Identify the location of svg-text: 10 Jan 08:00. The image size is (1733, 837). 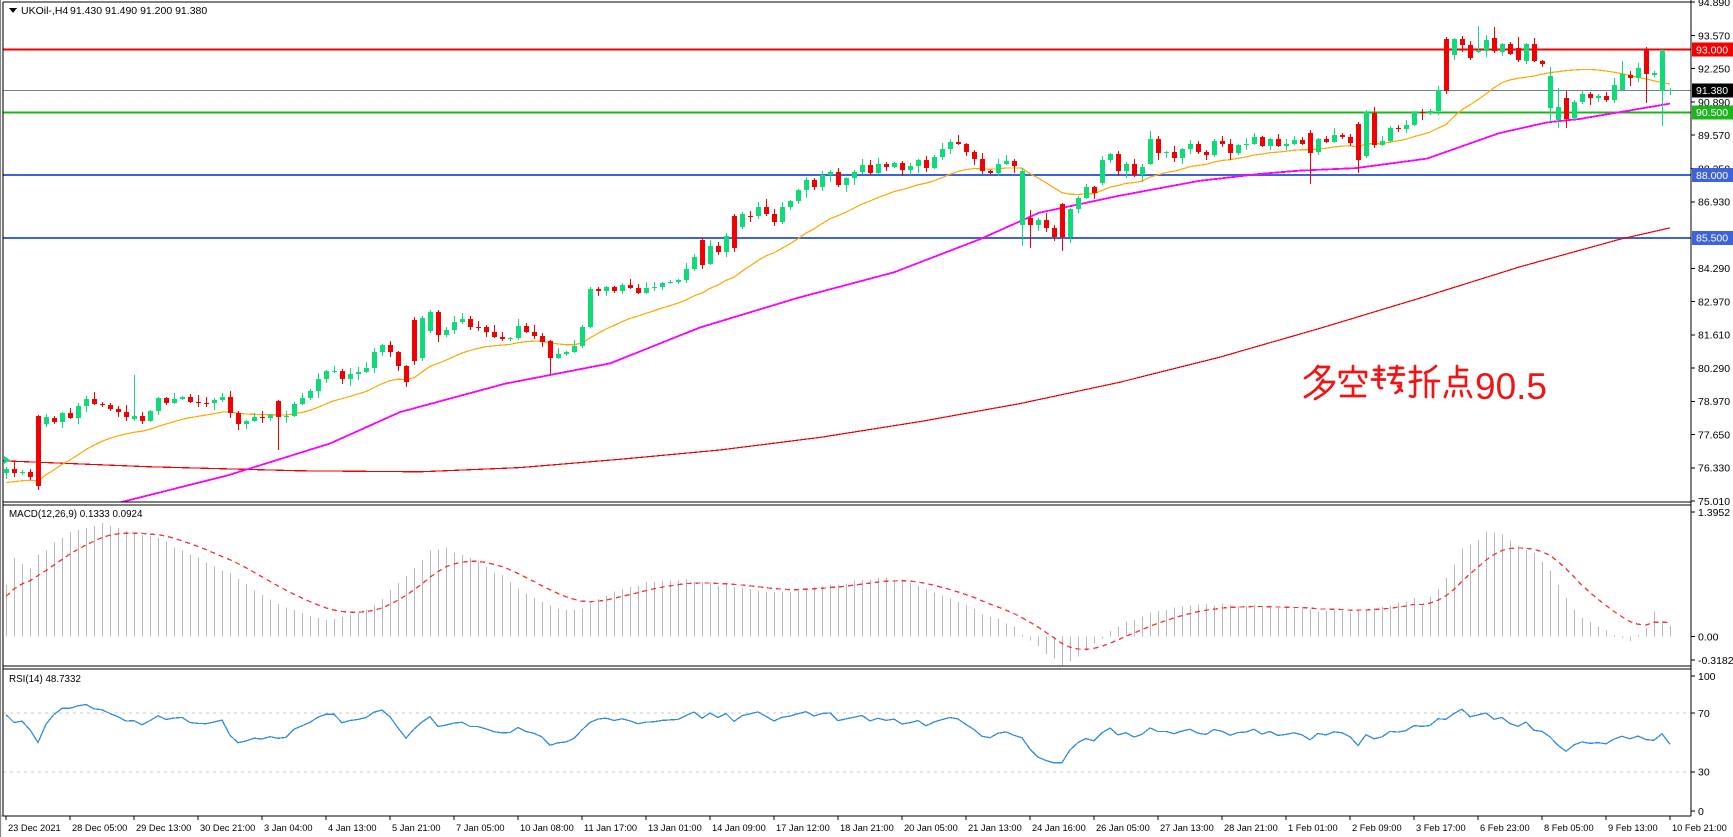
(547, 828).